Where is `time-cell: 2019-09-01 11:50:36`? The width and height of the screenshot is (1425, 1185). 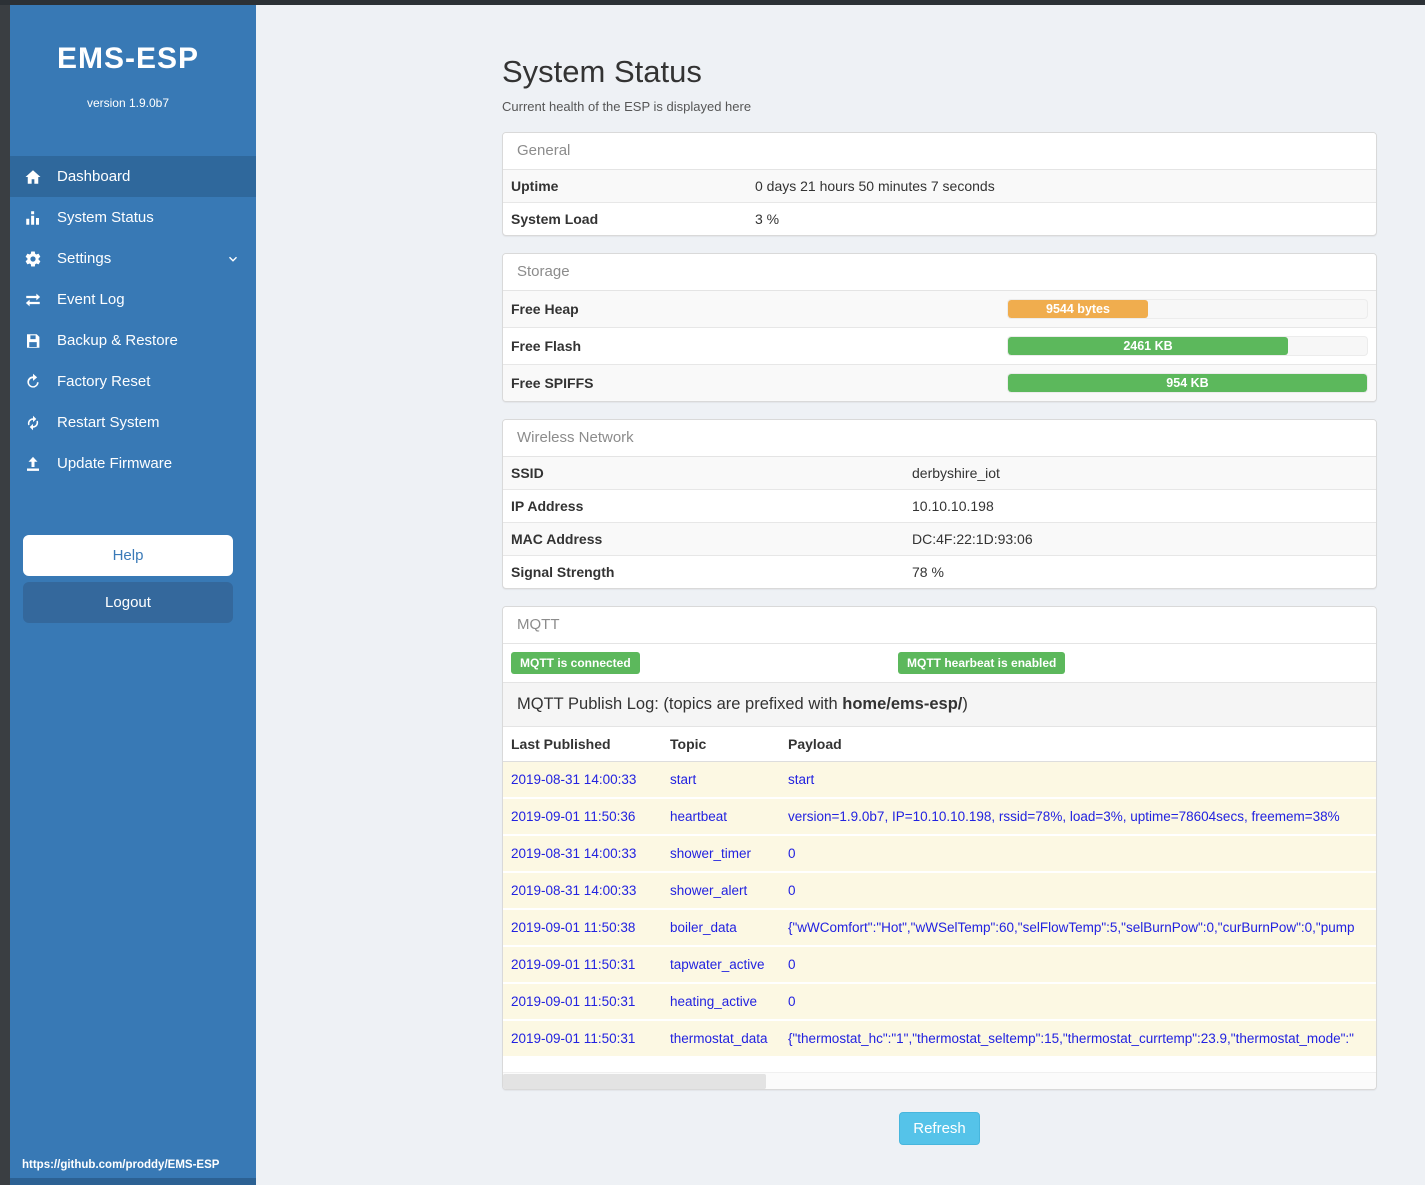 time-cell: 2019-09-01 11:50:36 is located at coordinates (582, 817).